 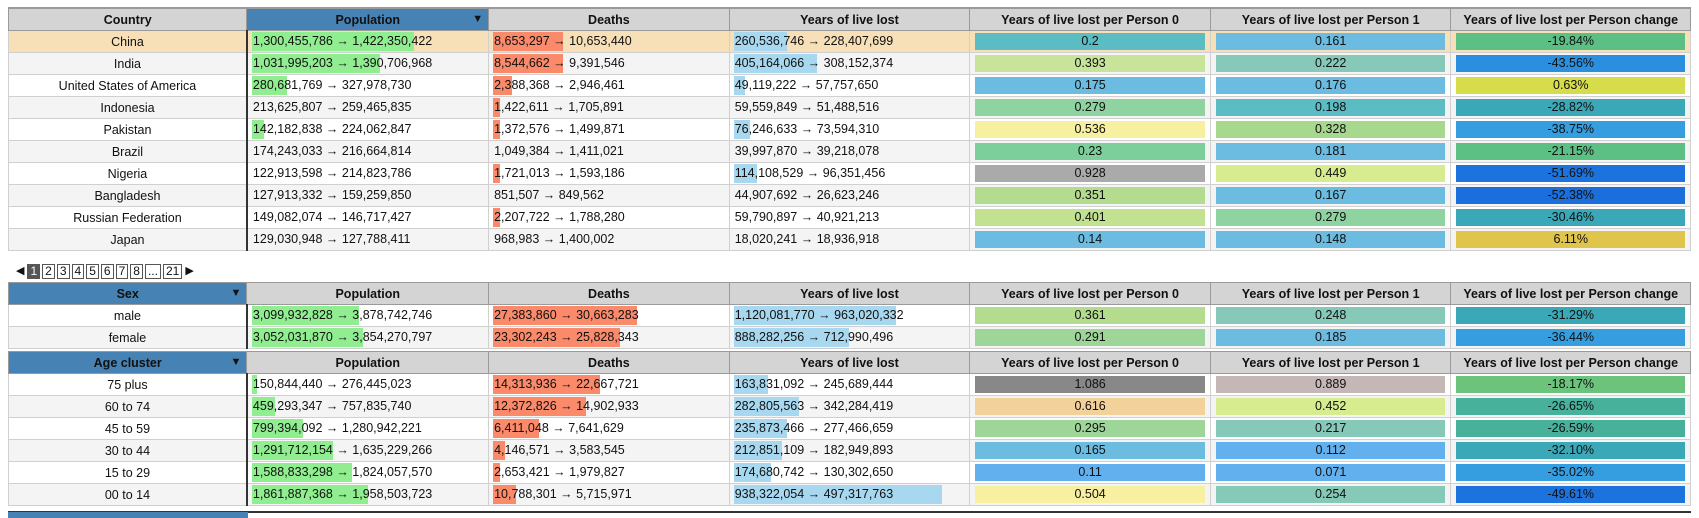 What do you see at coordinates (367, 195) in the screenshot?
I see `pop-cell: 127,913,332 → 159,259,850` at bounding box center [367, 195].